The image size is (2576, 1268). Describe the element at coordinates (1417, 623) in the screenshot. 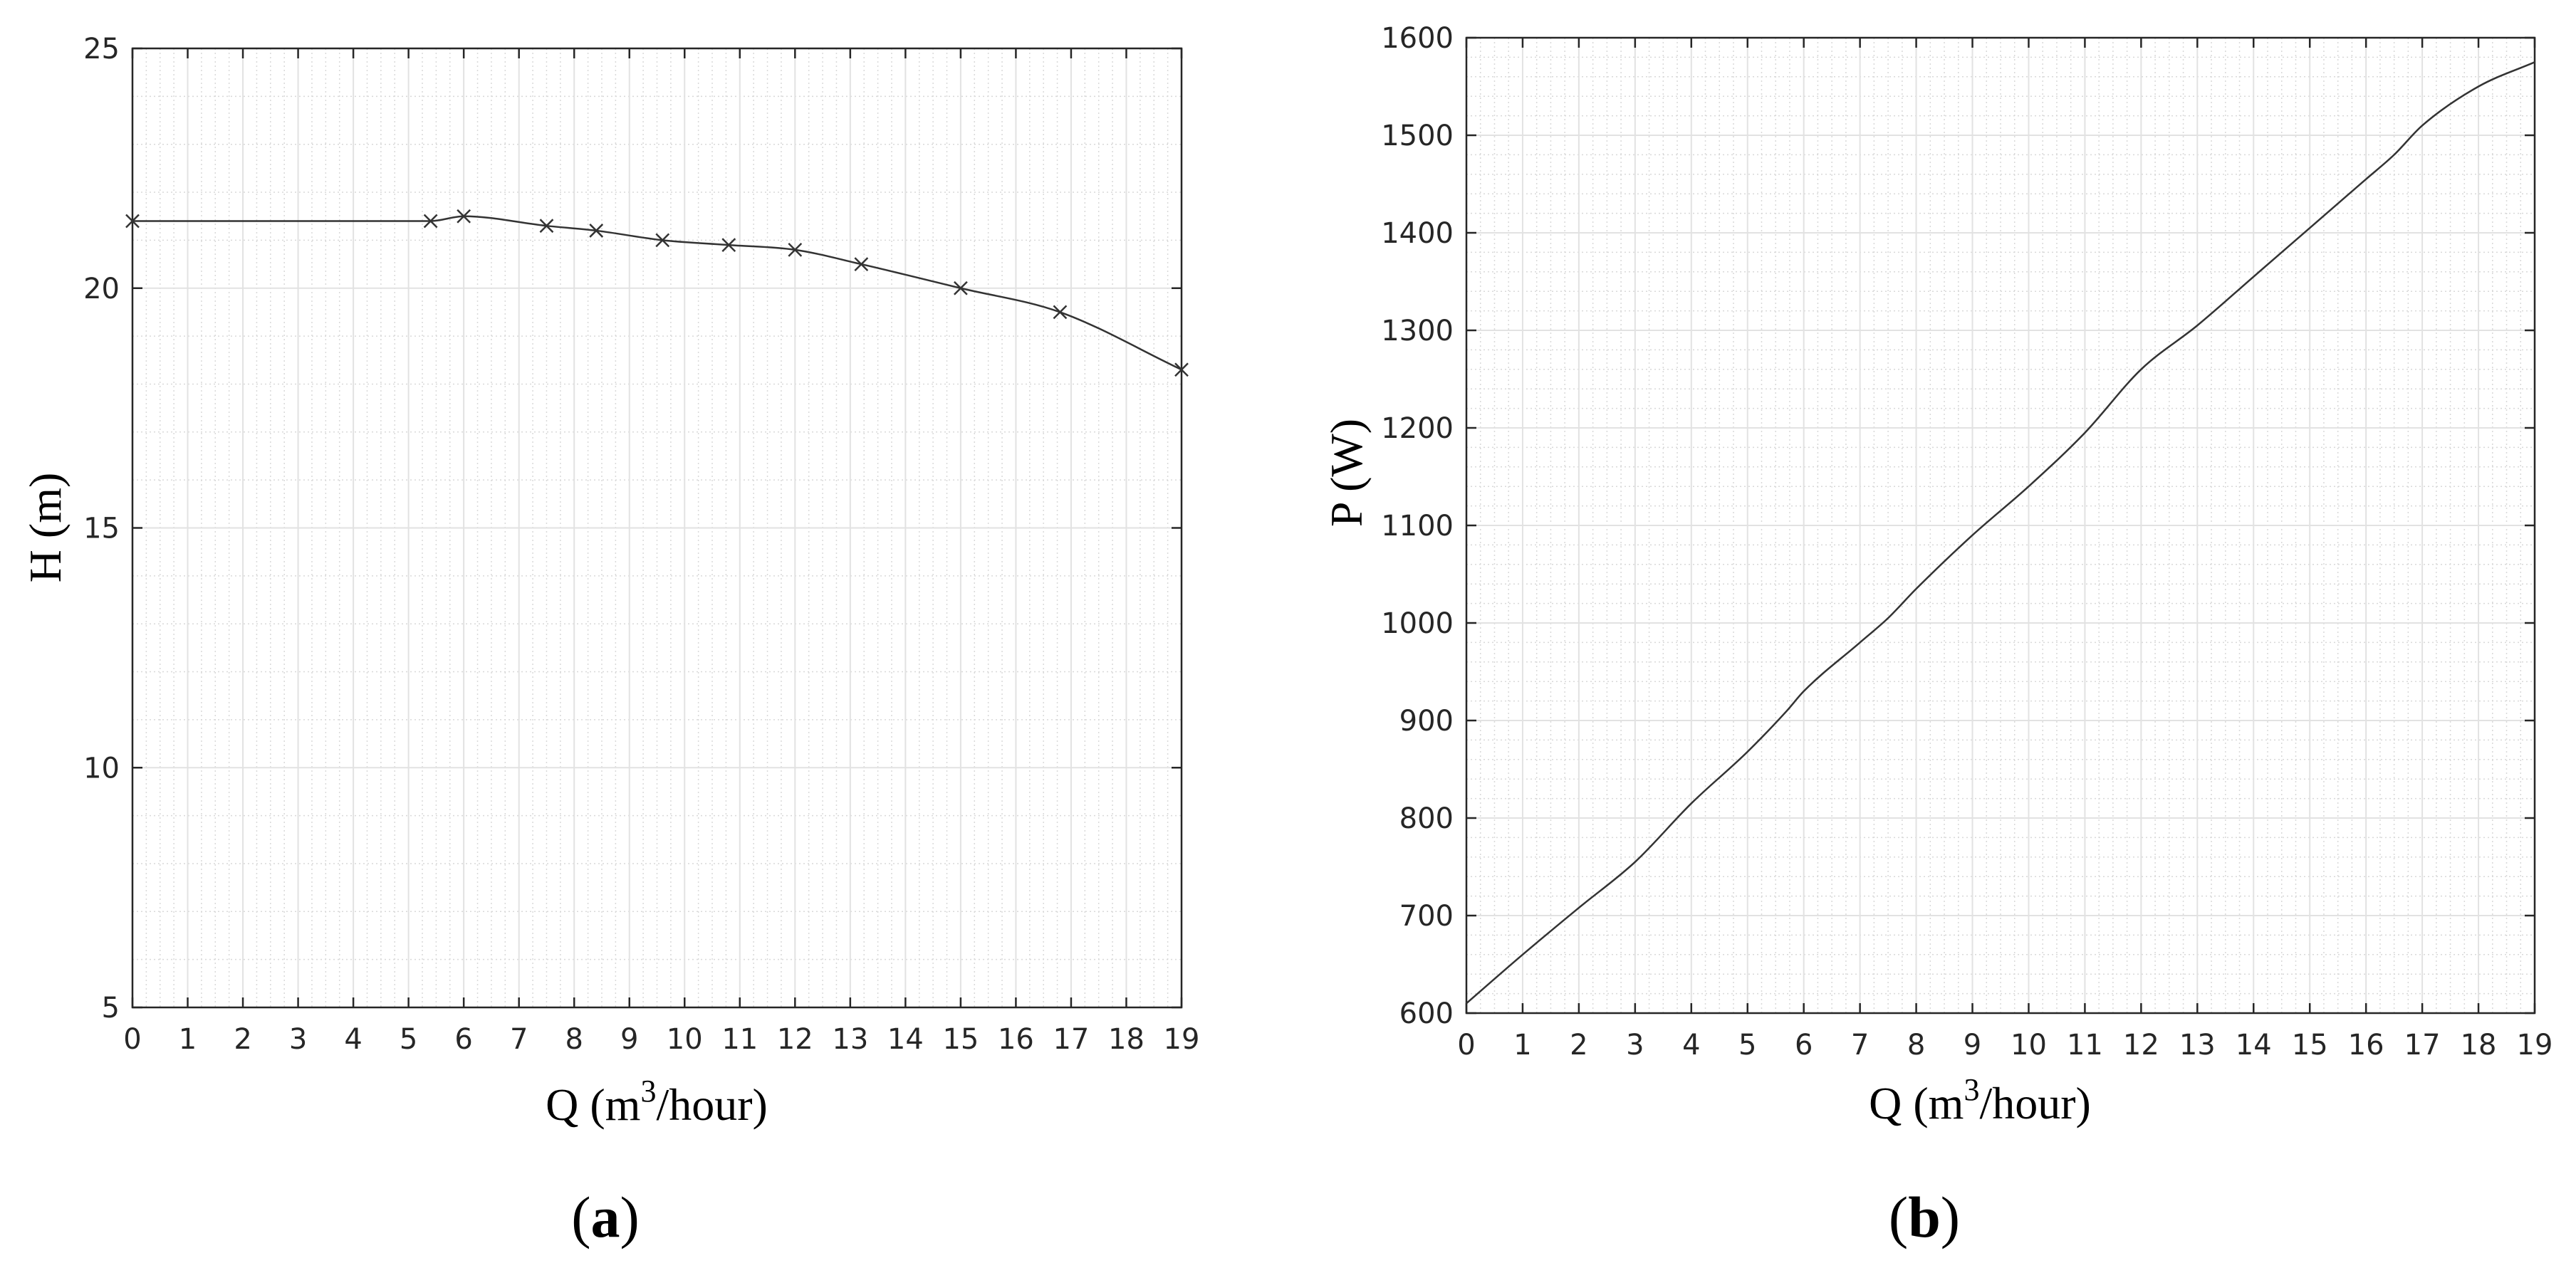

I see `y-tick-label: 1000` at that location.